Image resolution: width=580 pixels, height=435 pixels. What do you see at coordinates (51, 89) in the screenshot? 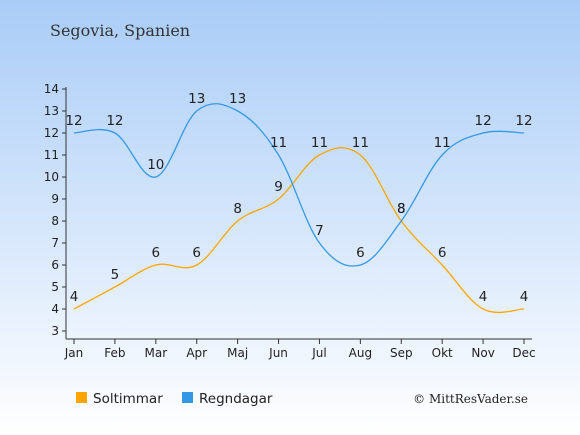
I see `y-tick-label: 14` at bounding box center [51, 89].